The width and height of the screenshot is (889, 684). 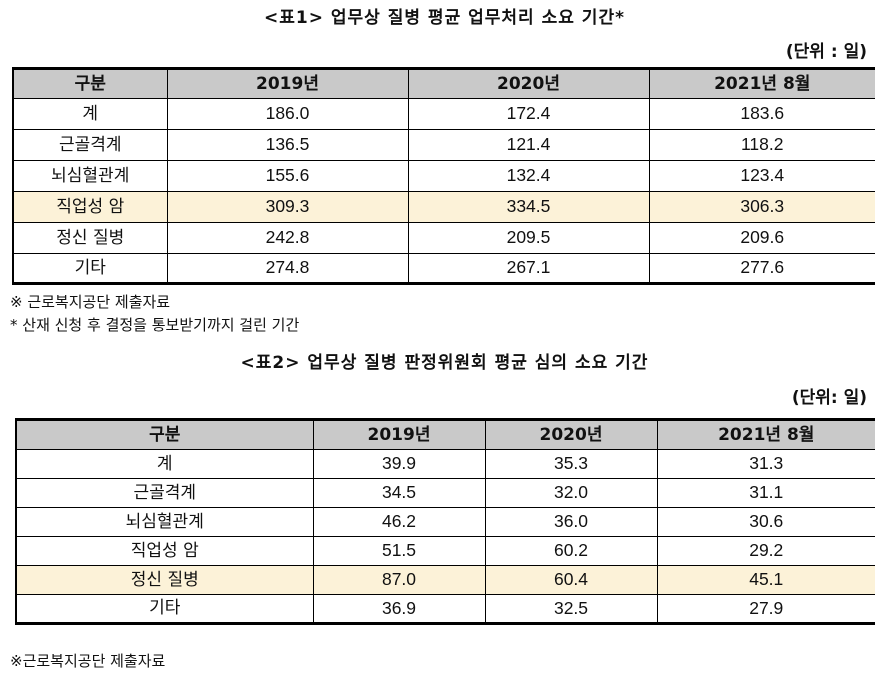 I want to click on table-row: 정신 질병 242.8 209.5 209.6, so click(x=443, y=238).